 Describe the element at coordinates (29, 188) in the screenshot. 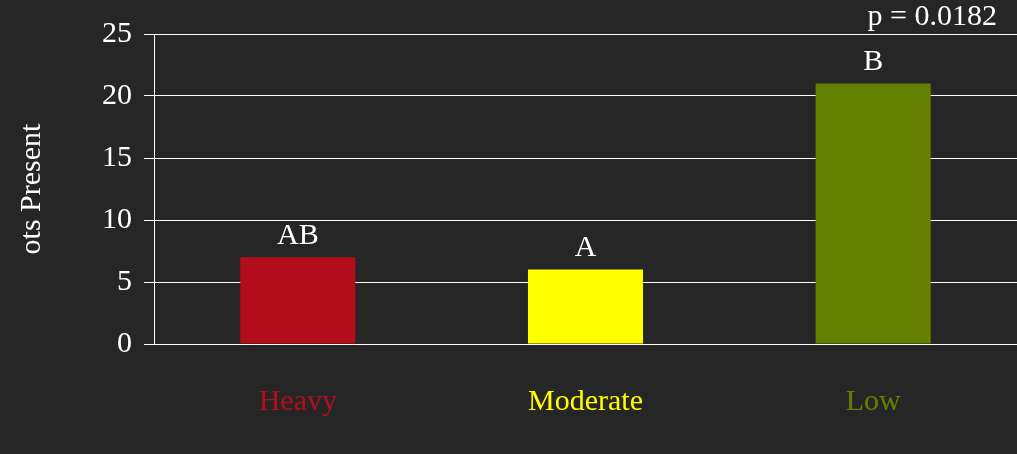

I see `y-axis-title: ots Present` at that location.